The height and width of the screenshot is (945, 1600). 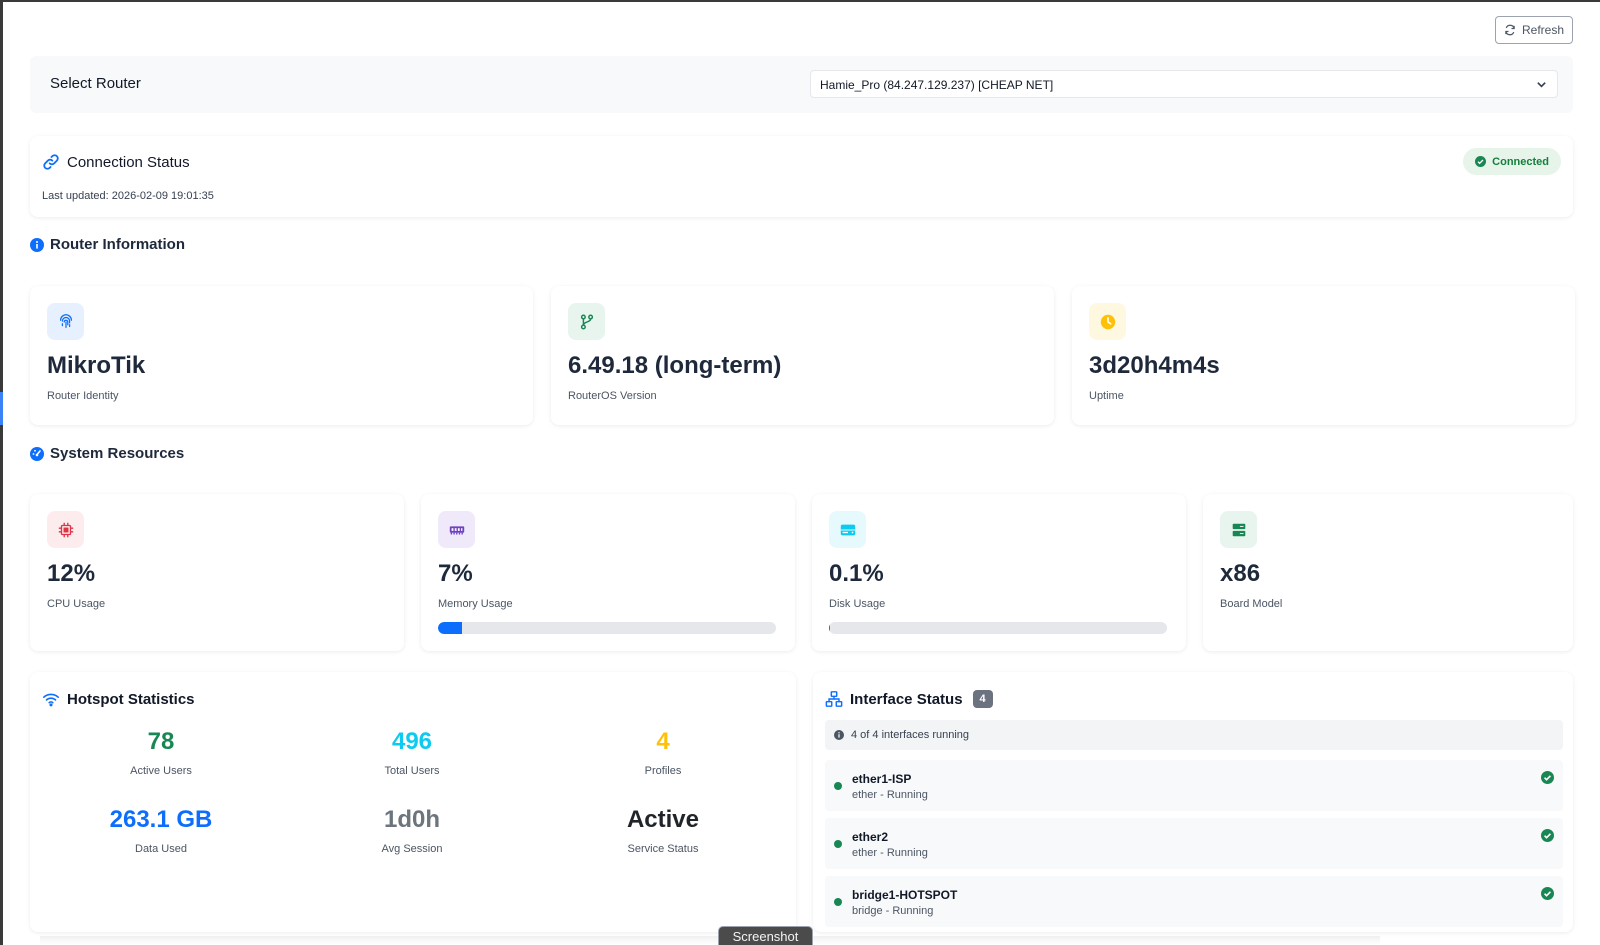 I want to click on memory-icon, so click(x=456, y=529).